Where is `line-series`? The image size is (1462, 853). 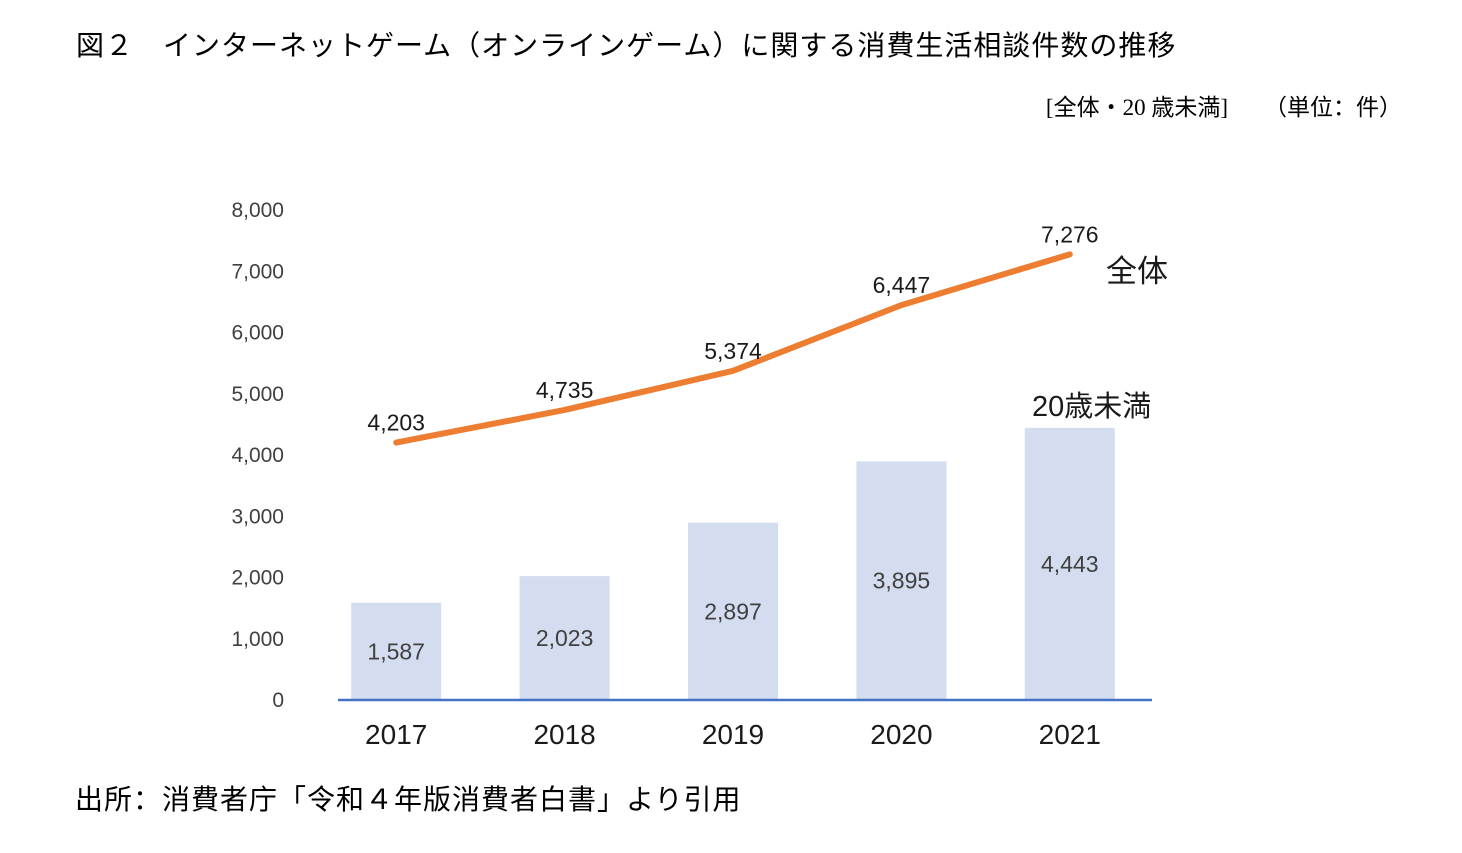
line-series is located at coordinates (733, 348).